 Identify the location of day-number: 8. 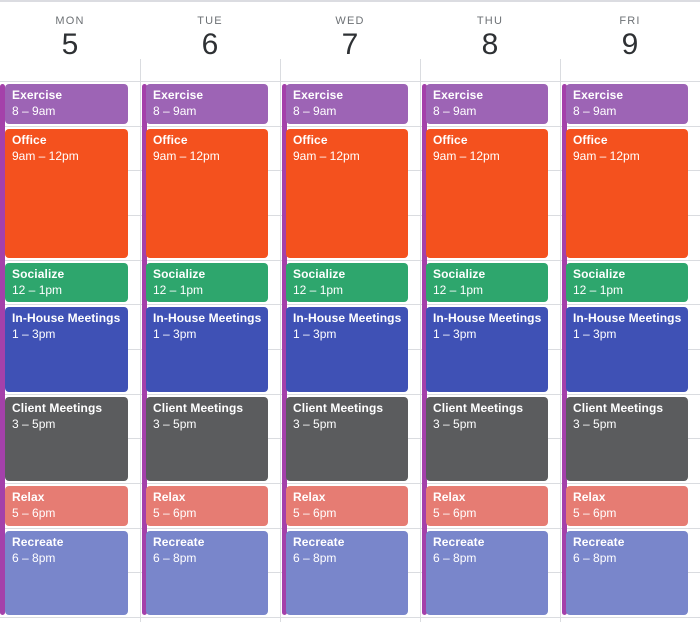
(490, 44).